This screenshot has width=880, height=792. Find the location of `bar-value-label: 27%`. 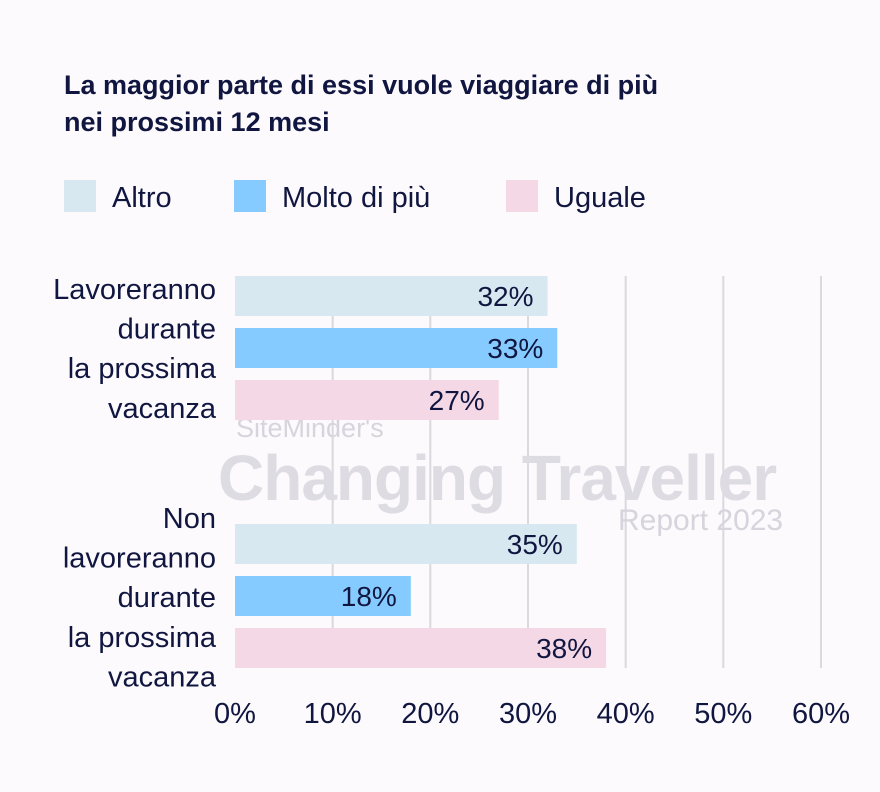

bar-value-label: 27% is located at coordinates (457, 400).